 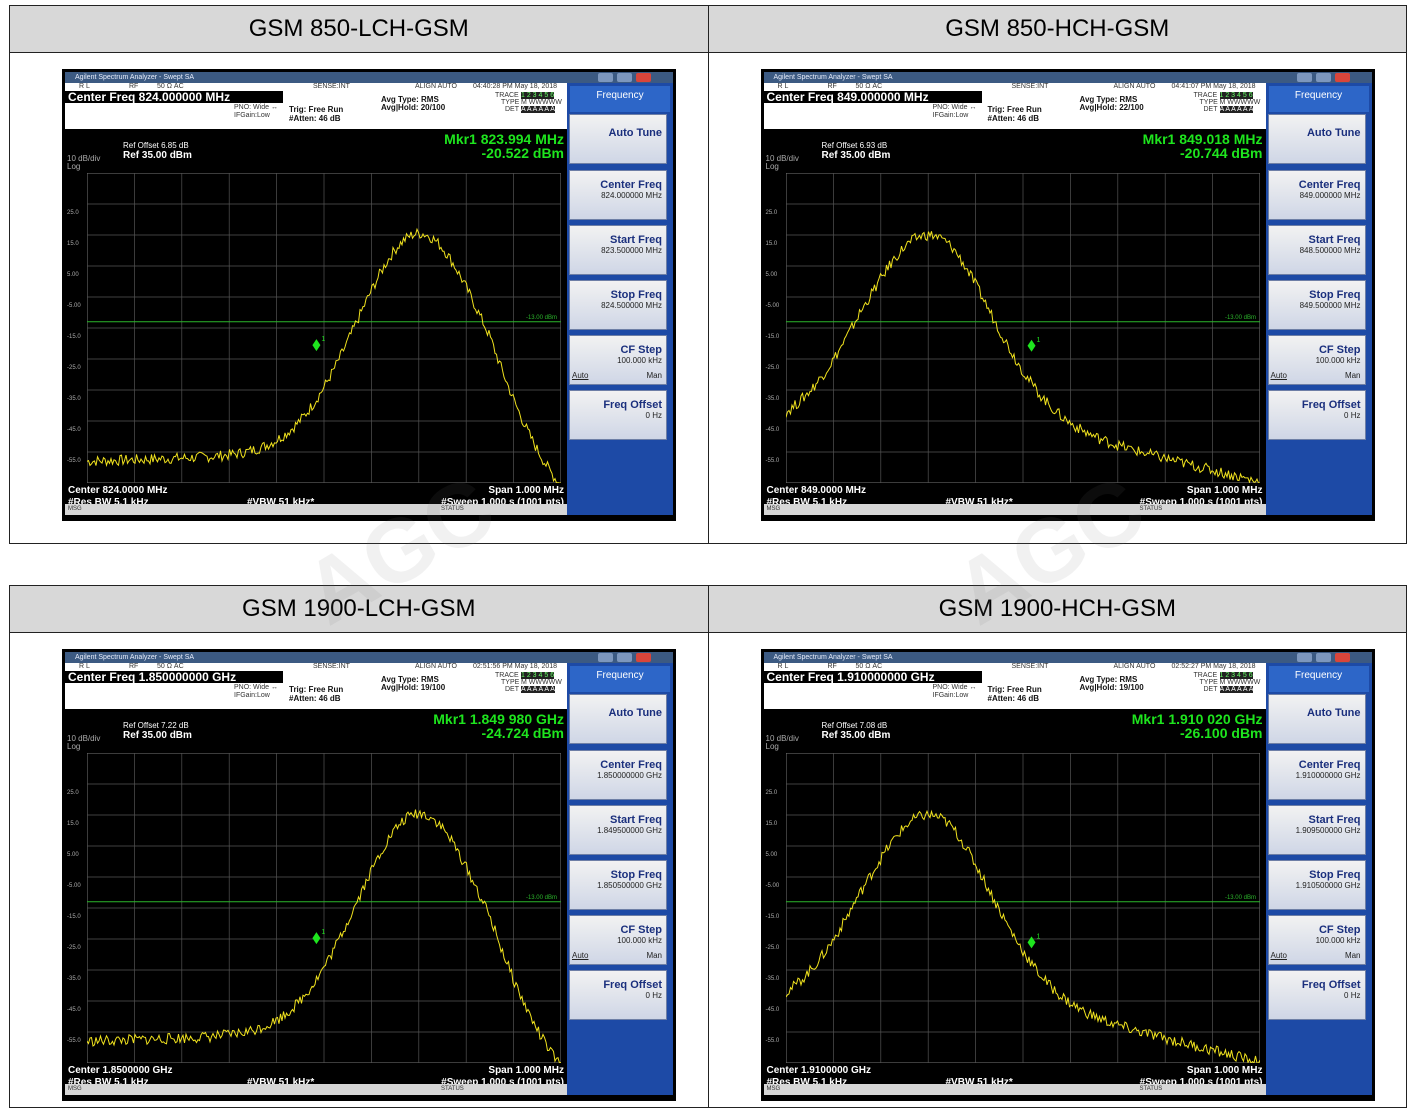 What do you see at coordinates (1328, 885) in the screenshot?
I see `softkey-value: 1.910500000 GHz` at bounding box center [1328, 885].